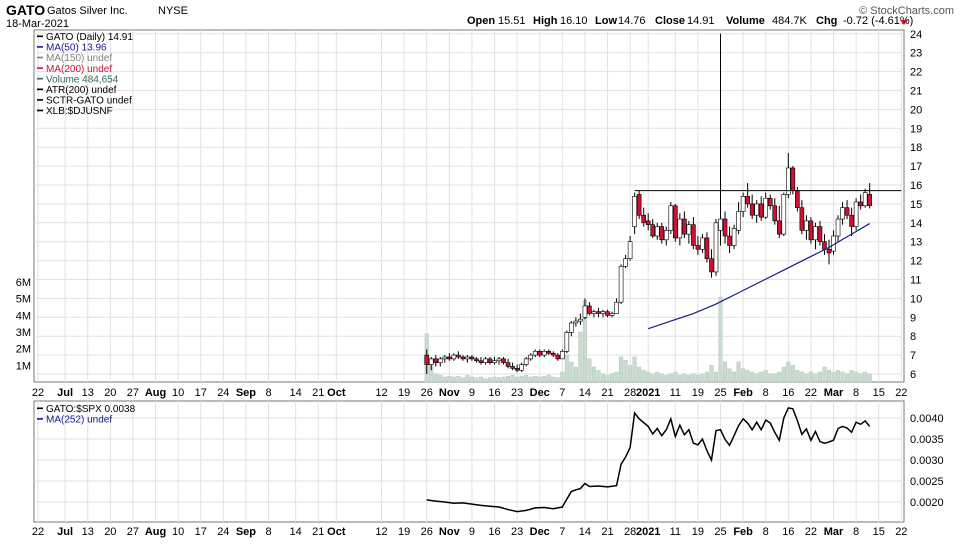  What do you see at coordinates (878, 21) in the screenshot?
I see `quote-value: -0.72 (-4.61%)` at bounding box center [878, 21].